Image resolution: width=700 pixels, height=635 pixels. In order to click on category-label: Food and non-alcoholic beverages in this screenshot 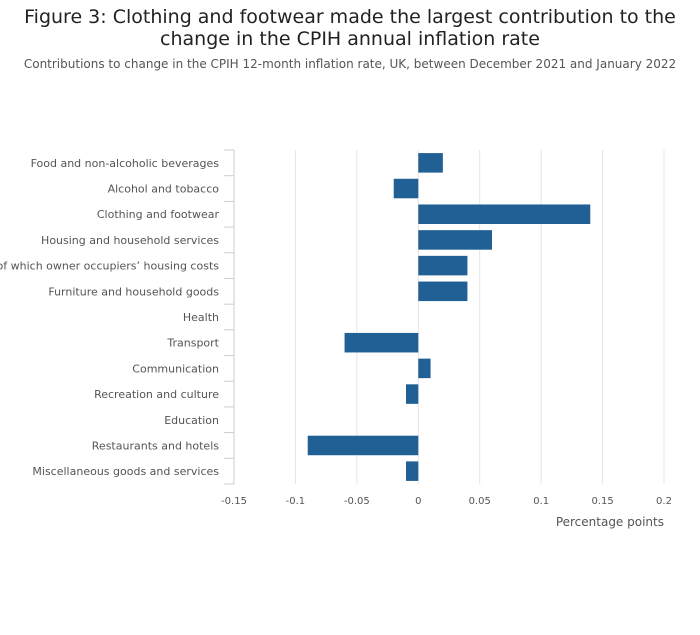, I will do `click(125, 163)`.